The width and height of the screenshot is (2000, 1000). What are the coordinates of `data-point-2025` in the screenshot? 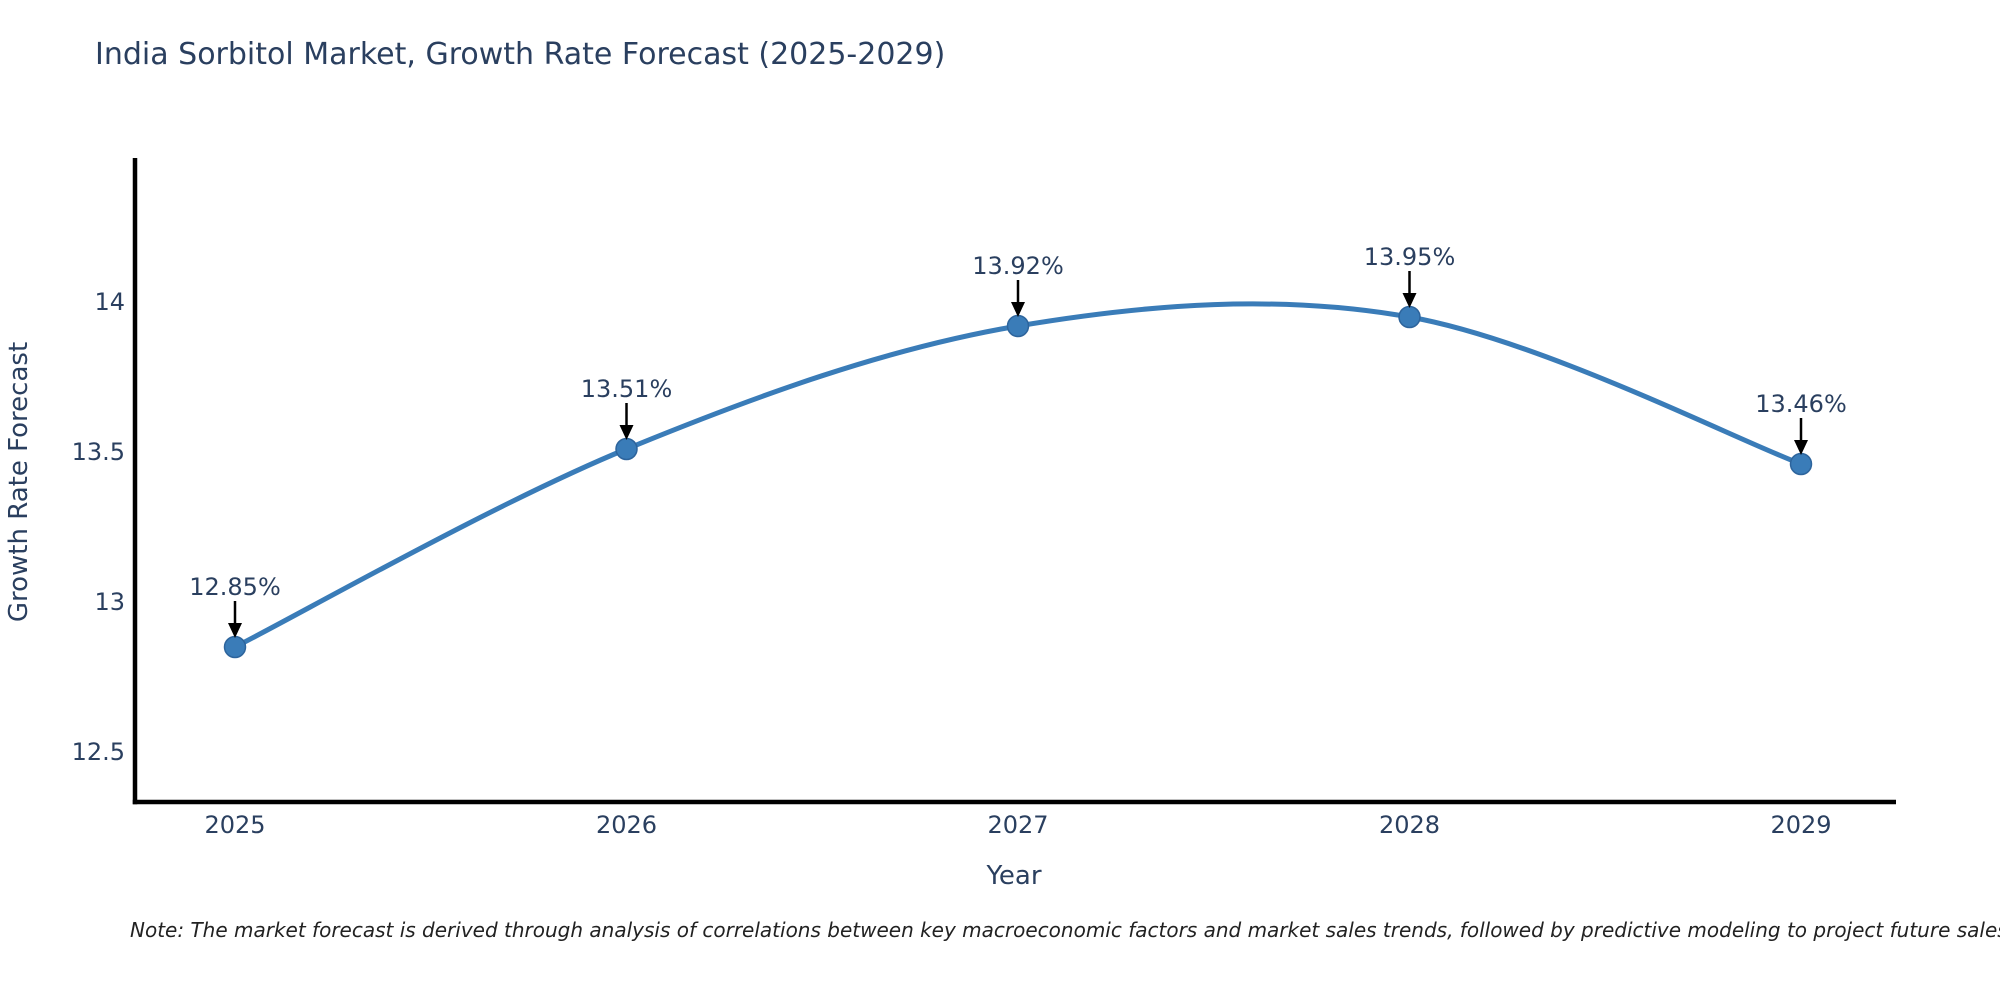 It's located at (235, 647).